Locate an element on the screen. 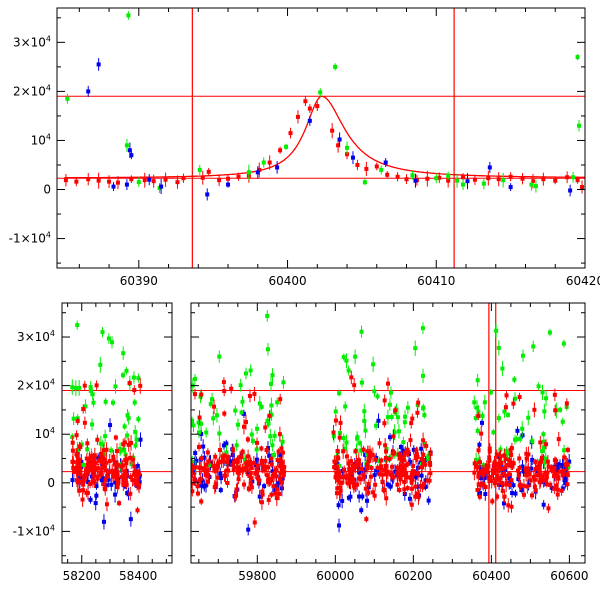  bottom-xtick-label-5: 60400 is located at coordinates (491, 576).